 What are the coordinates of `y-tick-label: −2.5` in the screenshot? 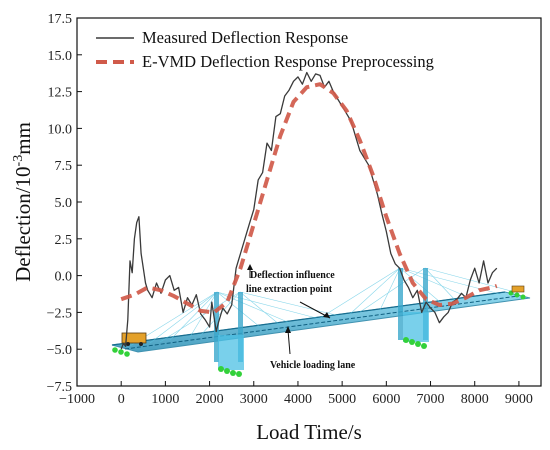 It's located at (59, 313).